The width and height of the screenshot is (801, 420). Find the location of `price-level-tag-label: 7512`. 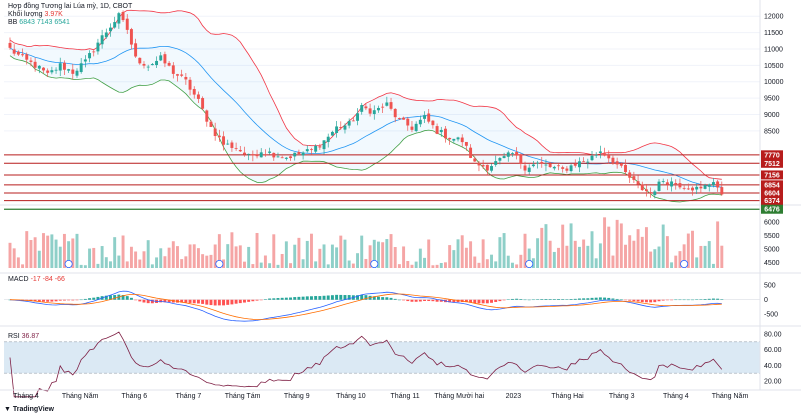

price-level-tag-label: 7512 is located at coordinates (772, 164).